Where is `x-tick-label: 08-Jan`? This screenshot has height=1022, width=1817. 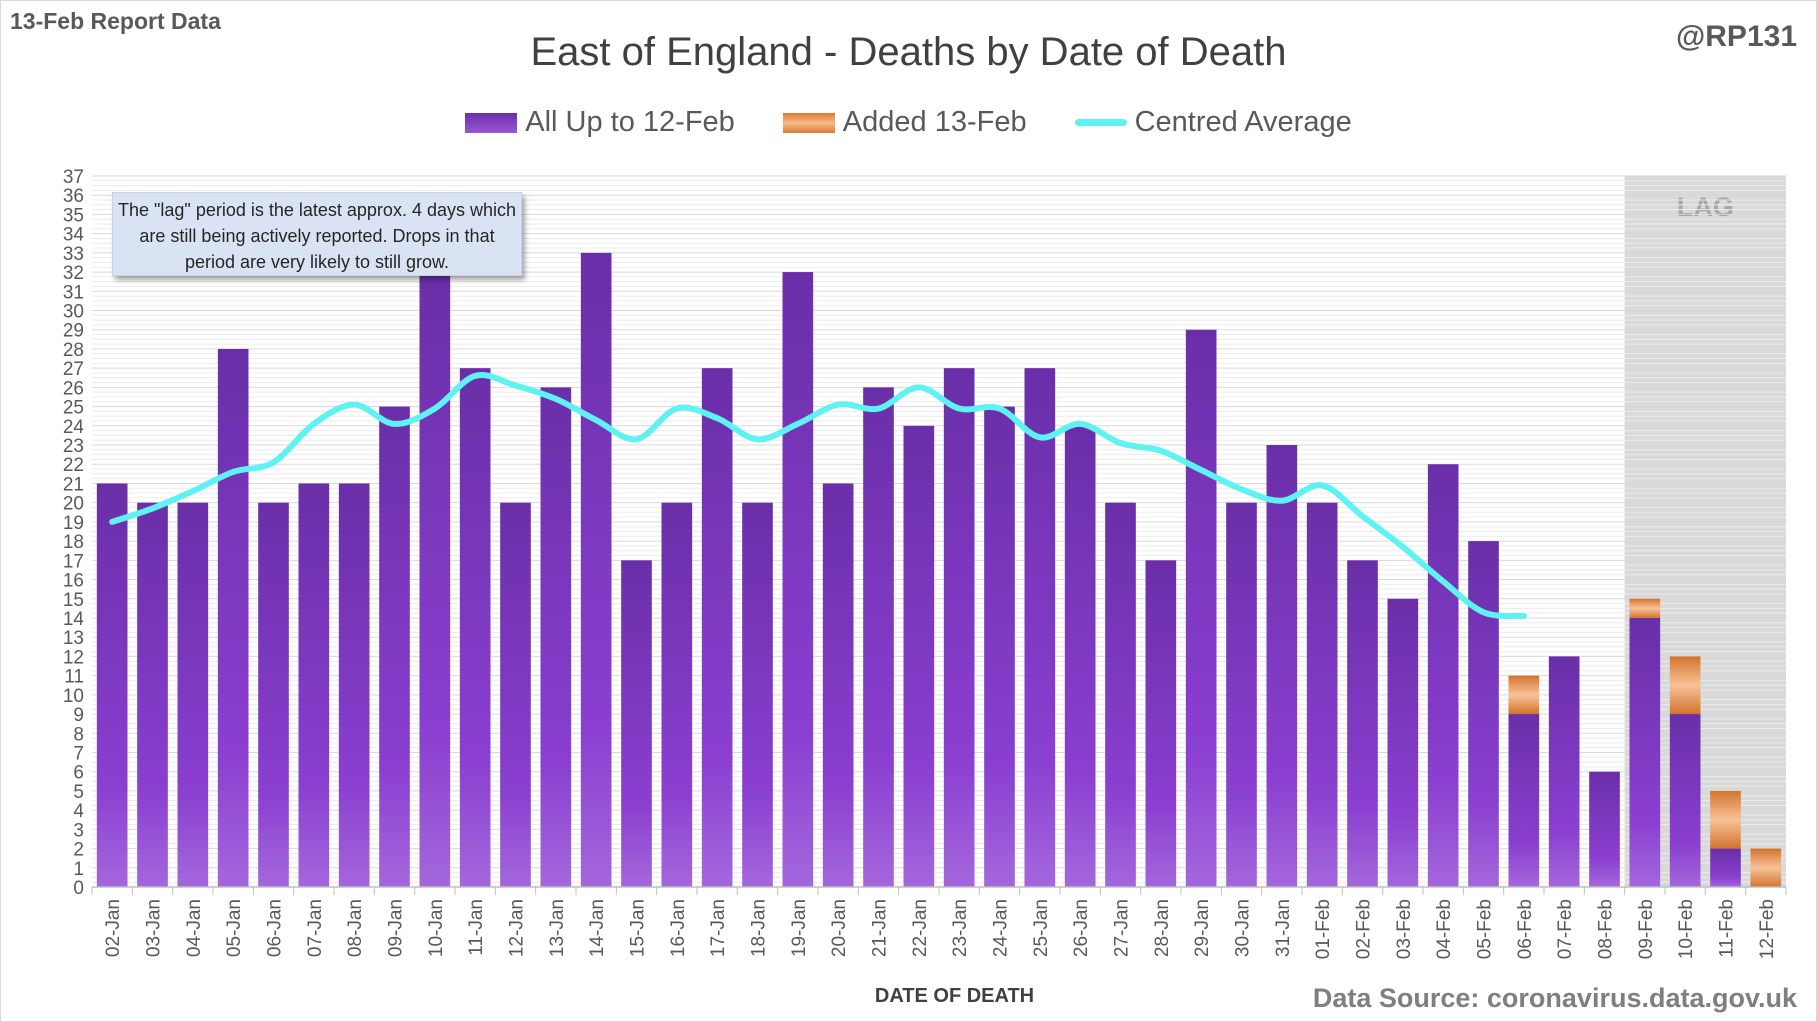 x-tick-label: 08-Jan is located at coordinates (355, 928).